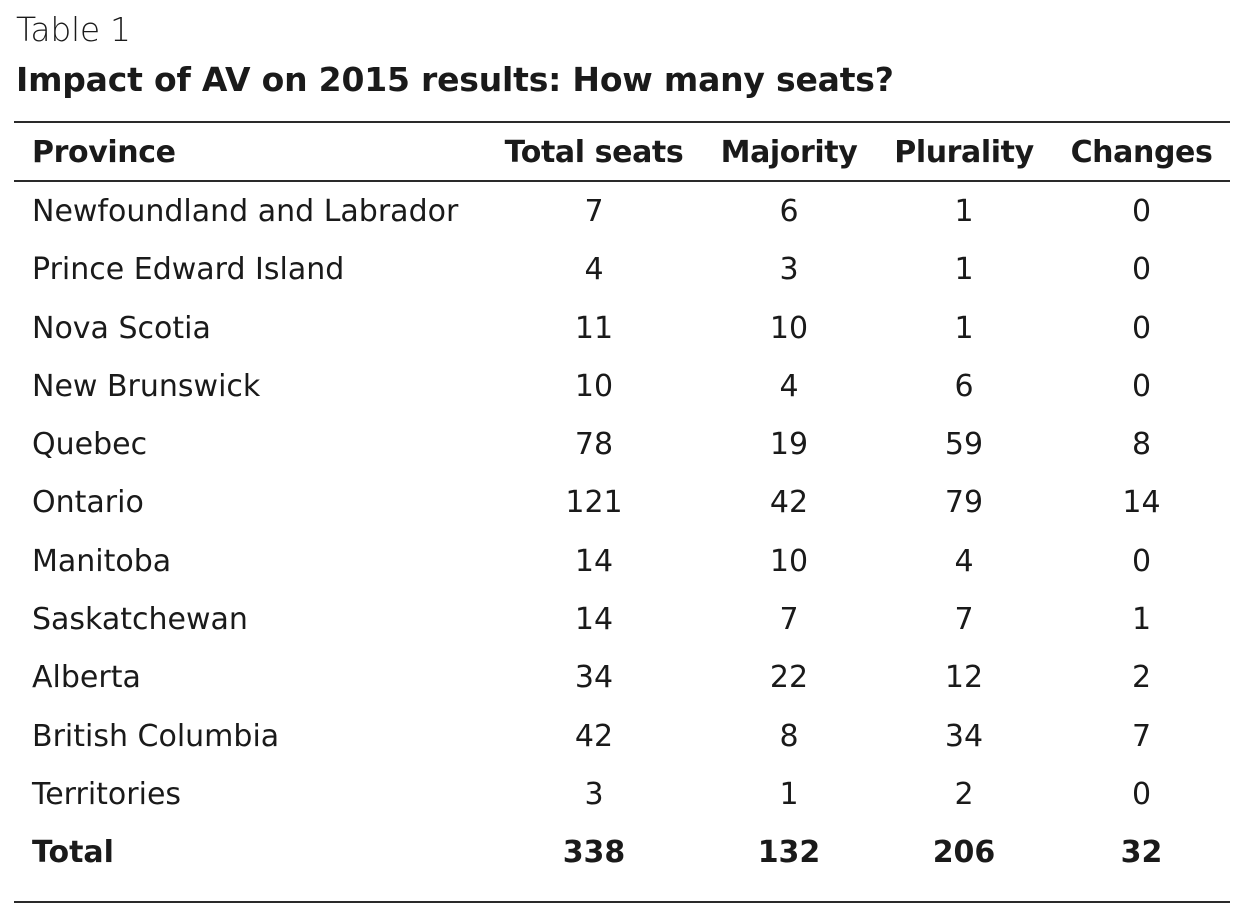  I want to click on cell-majority: 22, so click(789, 678).